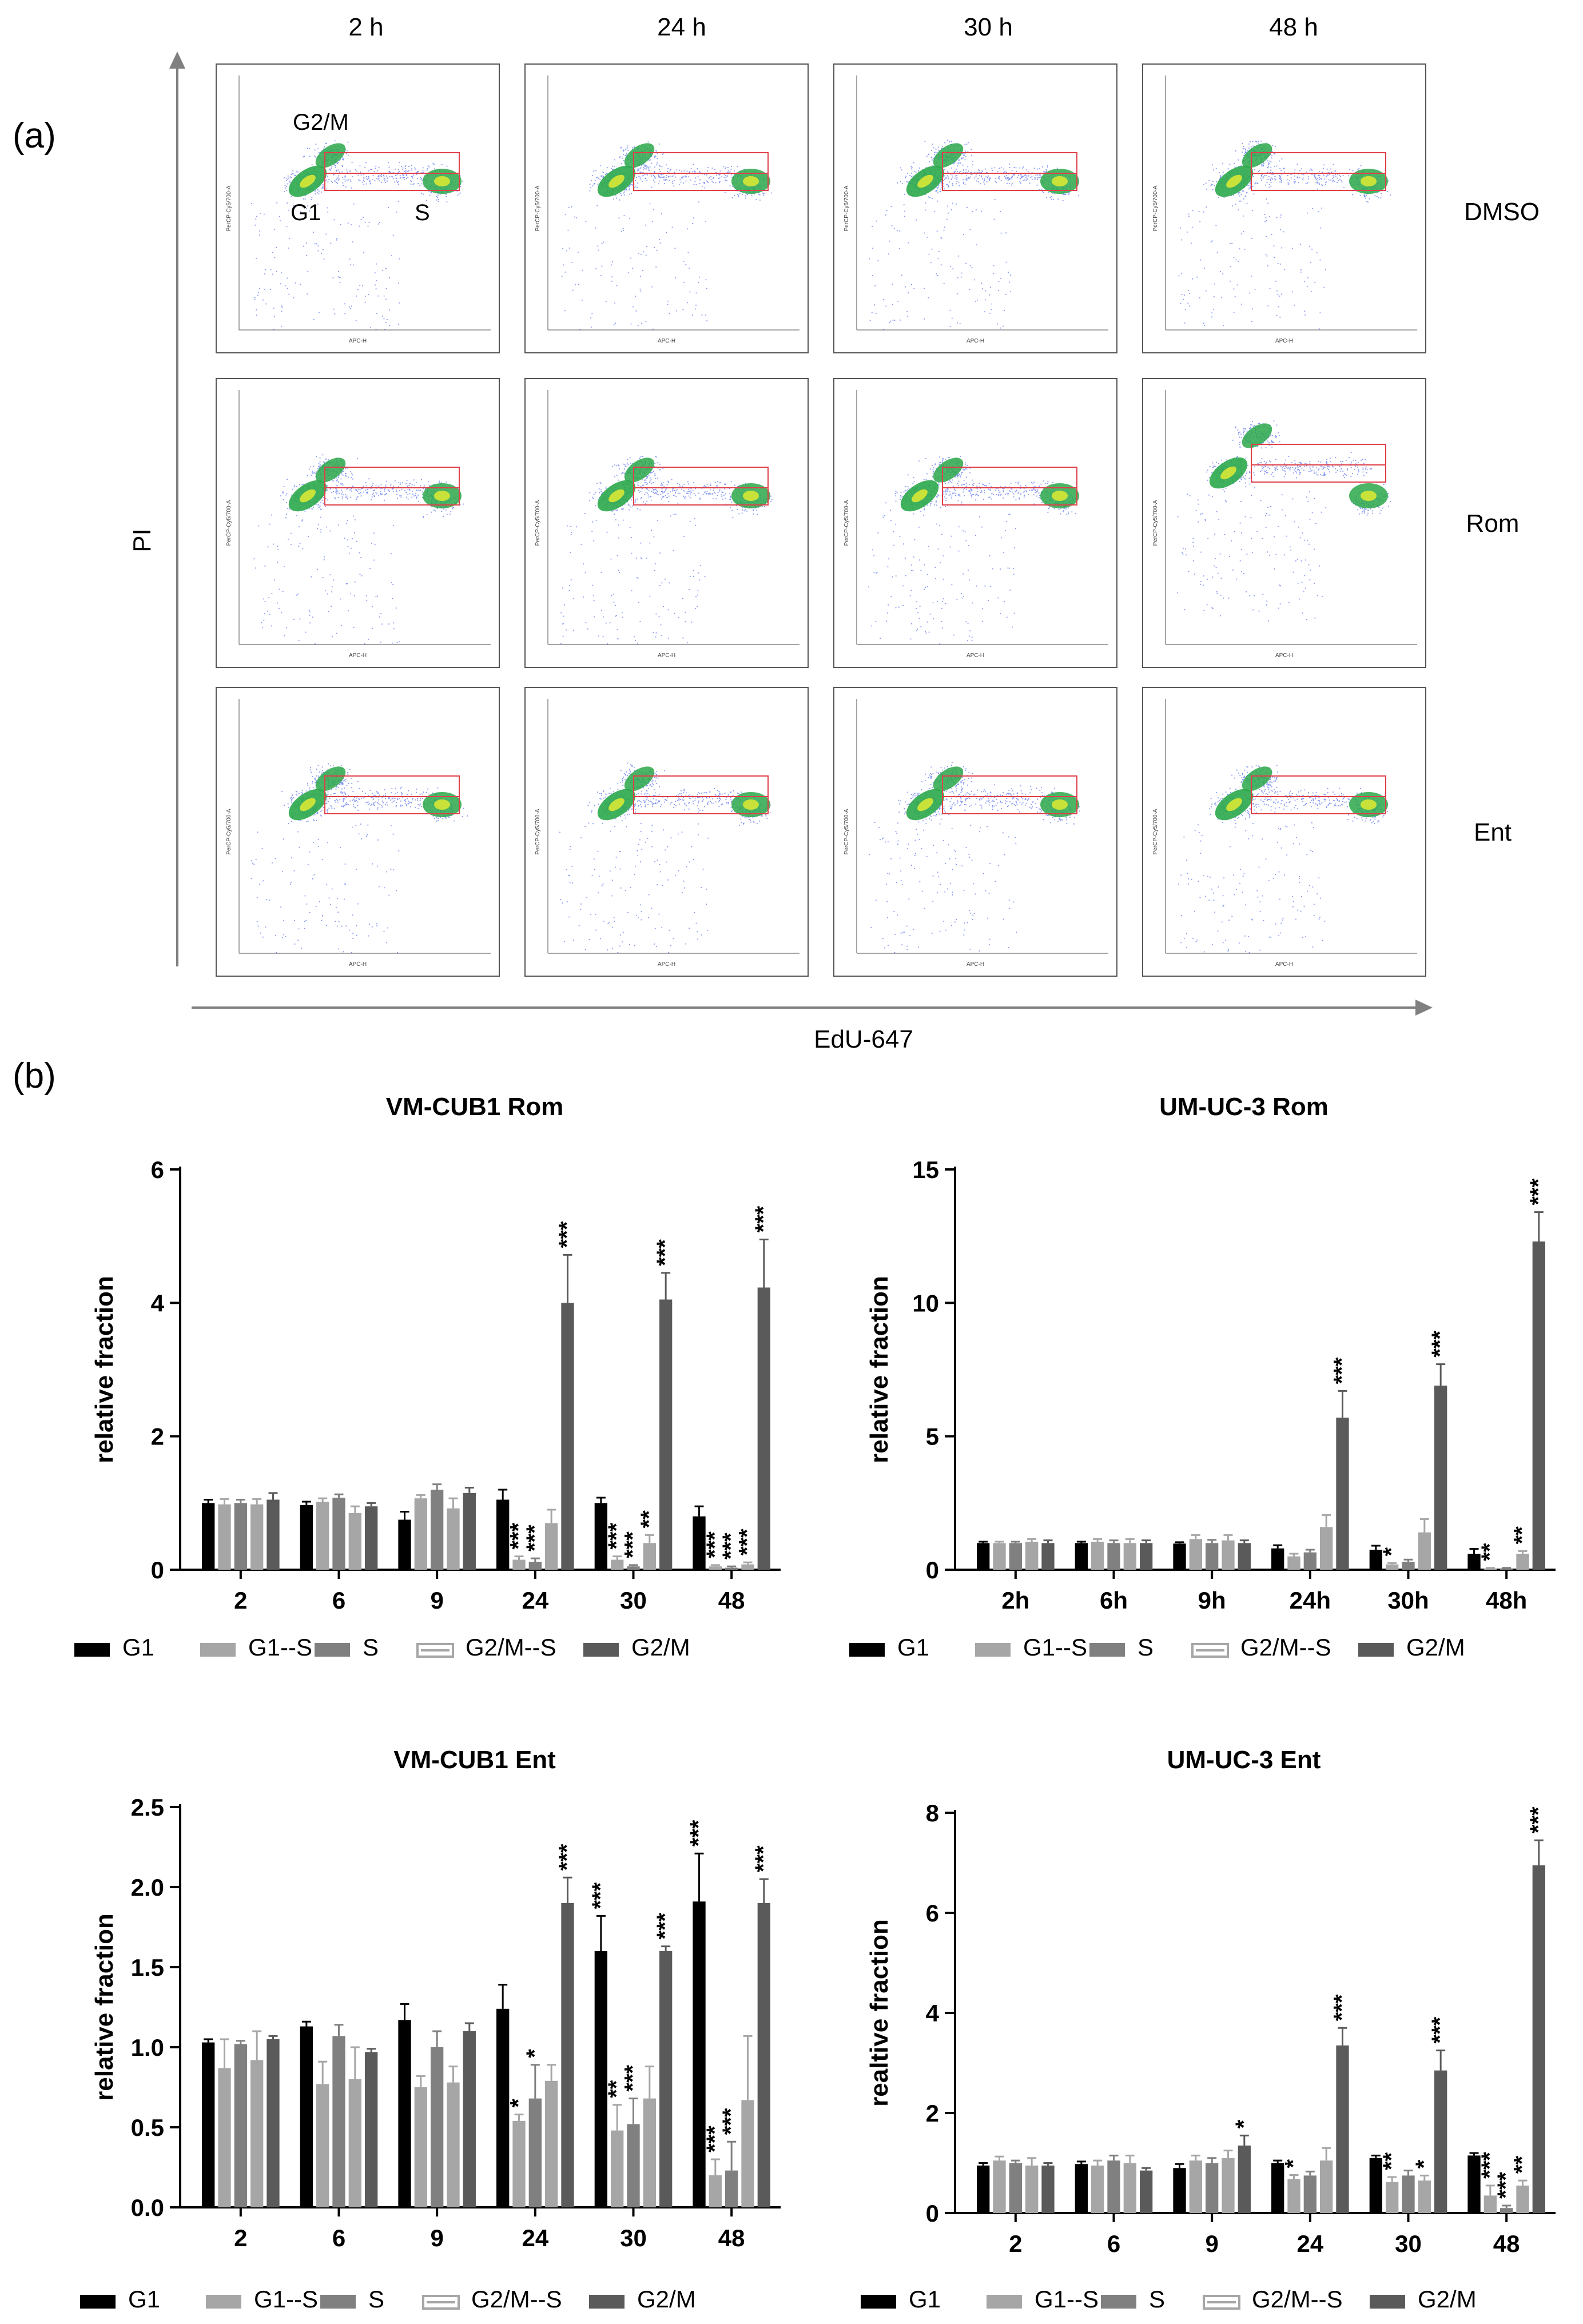  Describe the element at coordinates (933, 2013) in the screenshot. I see `chart-ytick-label: 4` at that location.